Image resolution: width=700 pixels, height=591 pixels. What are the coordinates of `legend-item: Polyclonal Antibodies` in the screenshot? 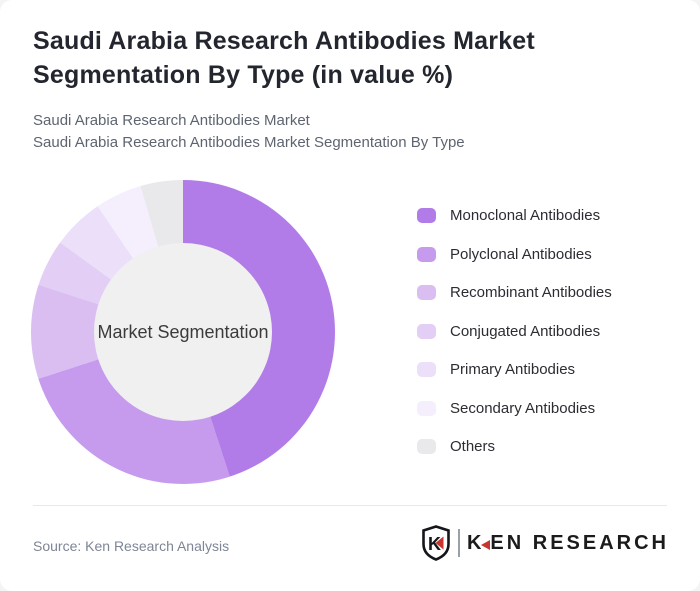 It's located at (514, 254).